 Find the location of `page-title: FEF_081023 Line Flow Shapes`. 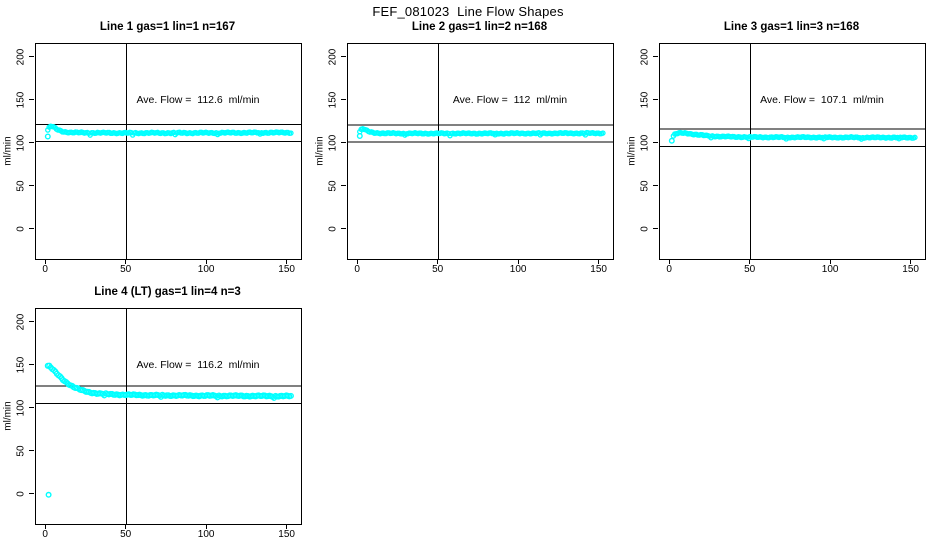

page-title: FEF_081023 Line Flow Shapes is located at coordinates (468, 11).